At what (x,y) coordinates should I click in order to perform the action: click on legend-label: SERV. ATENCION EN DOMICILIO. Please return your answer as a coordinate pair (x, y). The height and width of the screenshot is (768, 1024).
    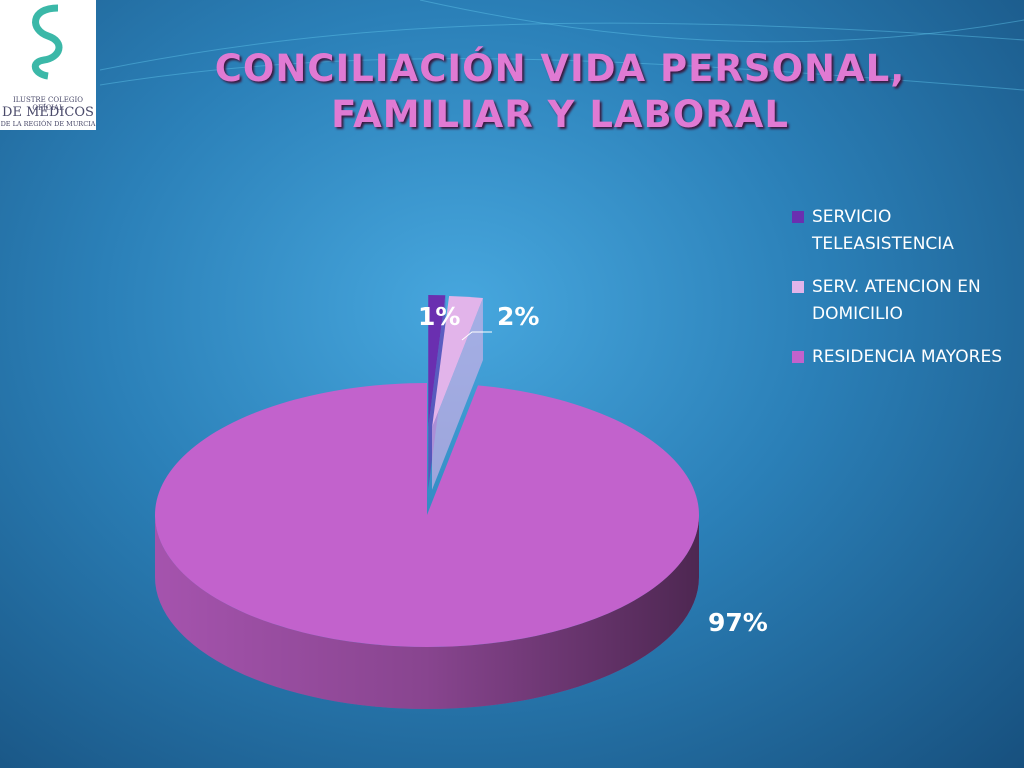
    Looking at the image, I should click on (896, 300).